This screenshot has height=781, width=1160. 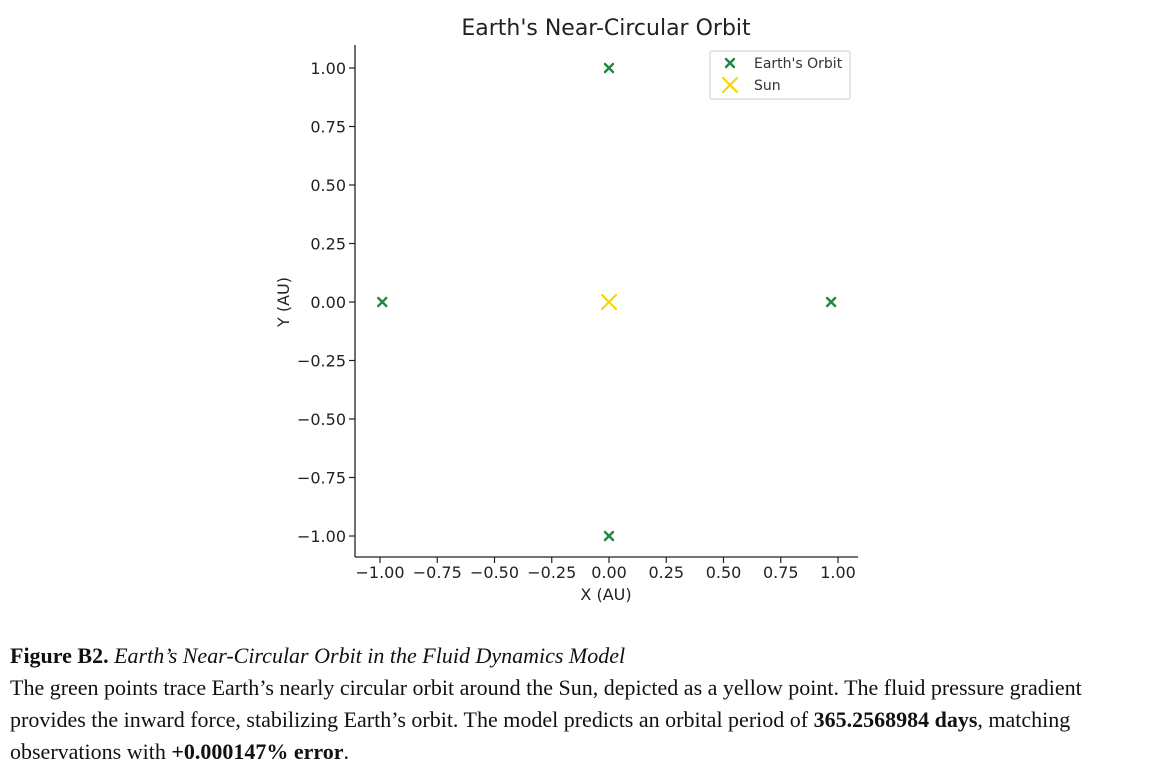 I want to click on x-tick-label: 0.50, so click(x=724, y=572).